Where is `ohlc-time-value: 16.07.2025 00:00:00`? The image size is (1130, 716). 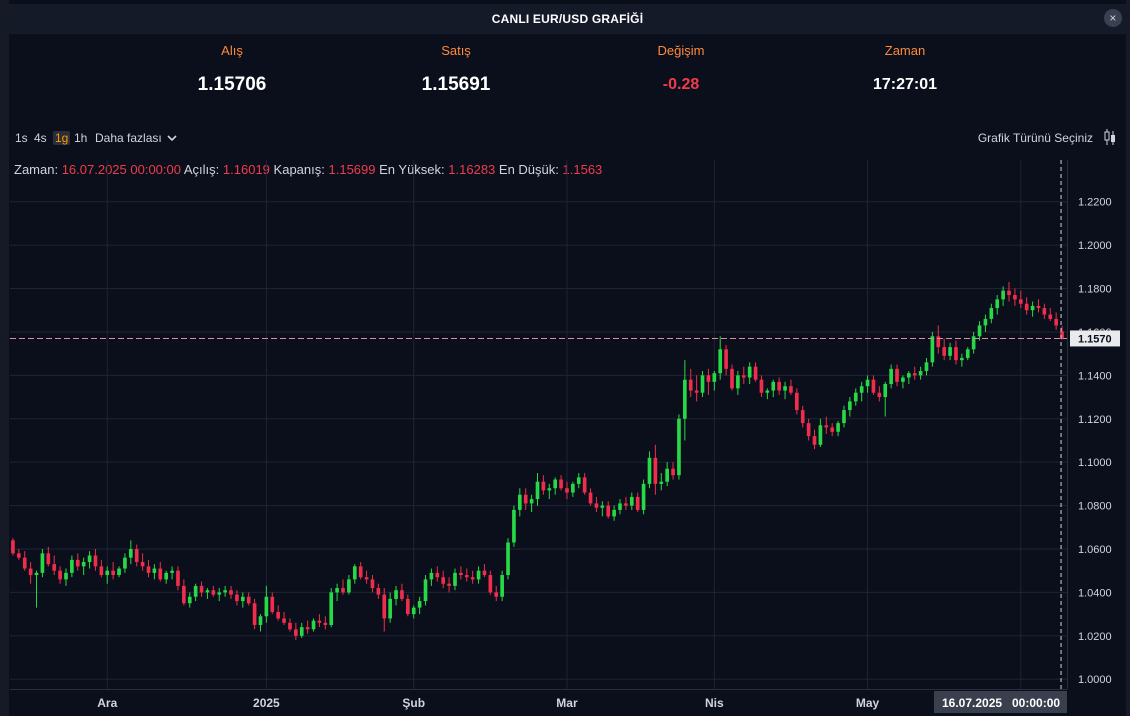
ohlc-time-value: 16.07.2025 00:00:00 is located at coordinates (121, 169).